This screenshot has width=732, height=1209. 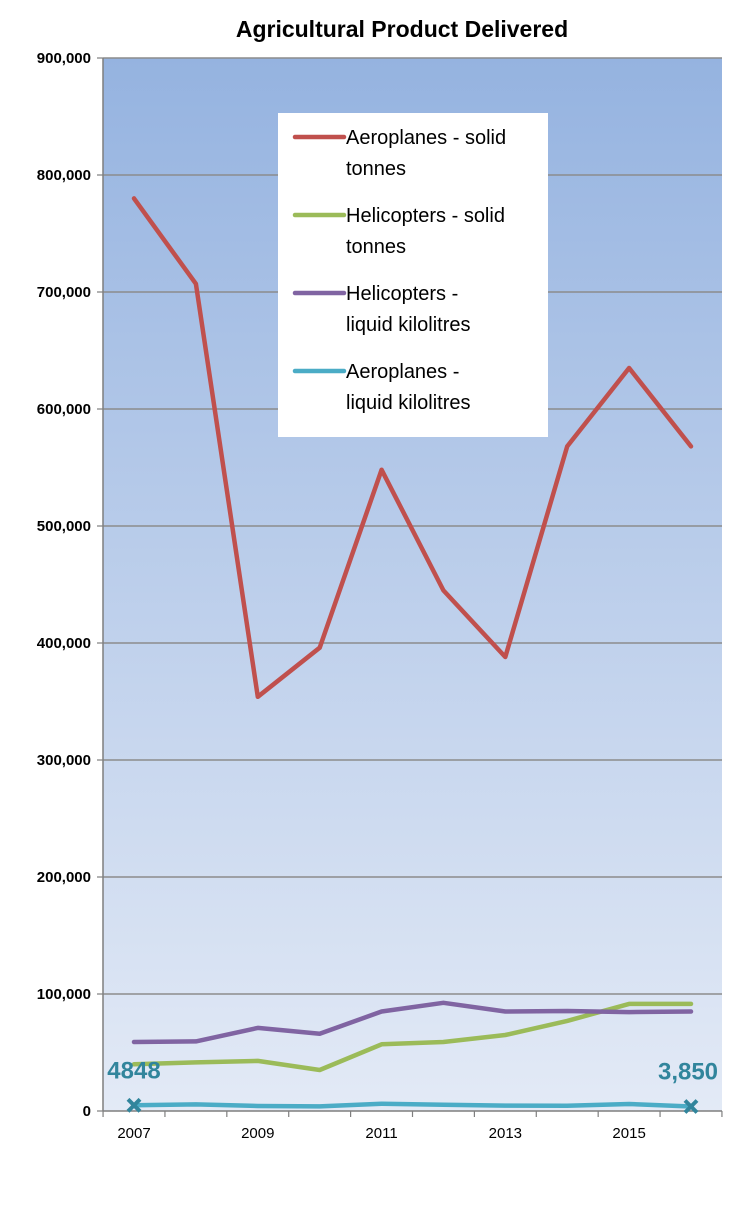 What do you see at coordinates (688, 1071) in the screenshot?
I see `annotation-label: 3,850` at bounding box center [688, 1071].